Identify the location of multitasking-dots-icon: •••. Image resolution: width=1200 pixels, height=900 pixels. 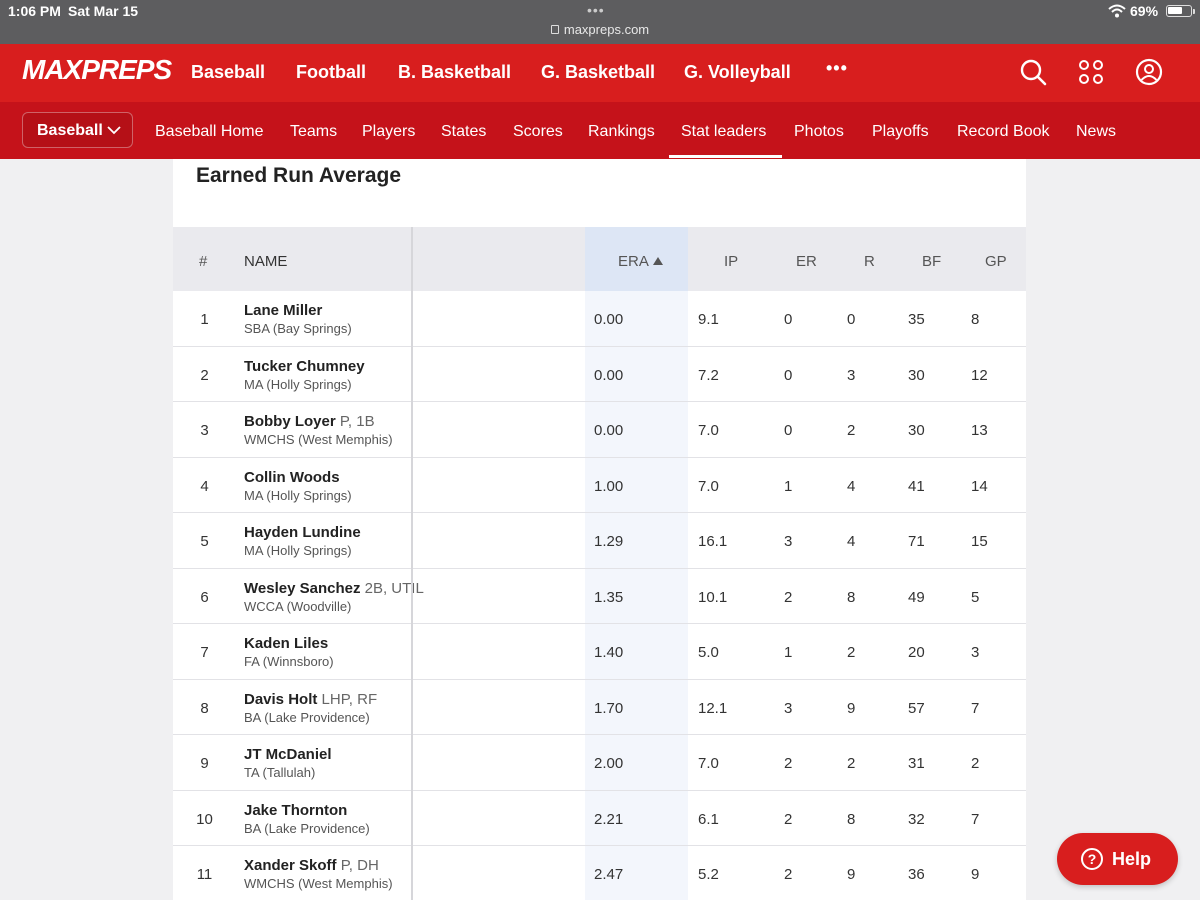
(596, 10).